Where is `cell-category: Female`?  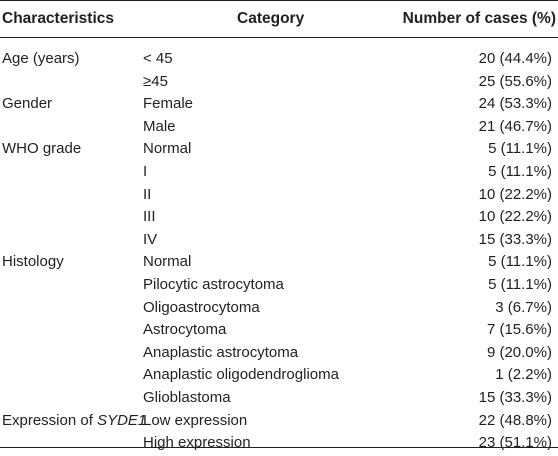 cell-category: Female is located at coordinates (168, 104).